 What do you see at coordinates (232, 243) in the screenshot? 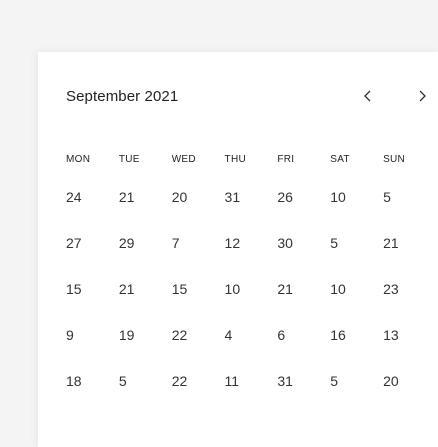
I see `day-cell: 12` at bounding box center [232, 243].